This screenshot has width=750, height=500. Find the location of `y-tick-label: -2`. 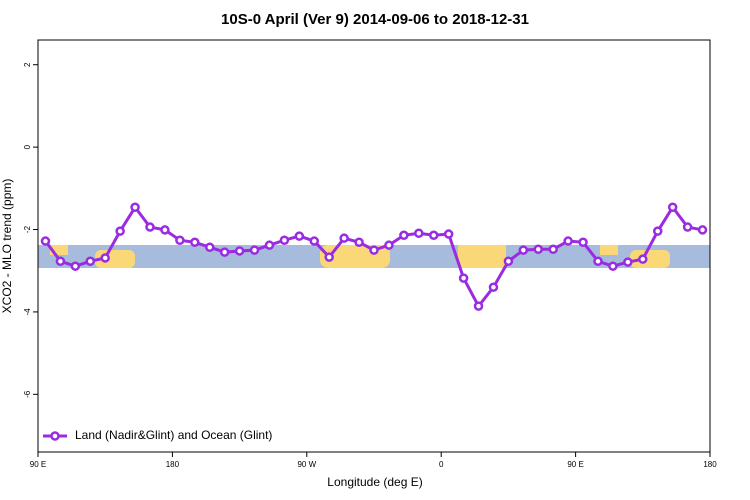

y-tick-label: -2 is located at coordinates (27, 229).